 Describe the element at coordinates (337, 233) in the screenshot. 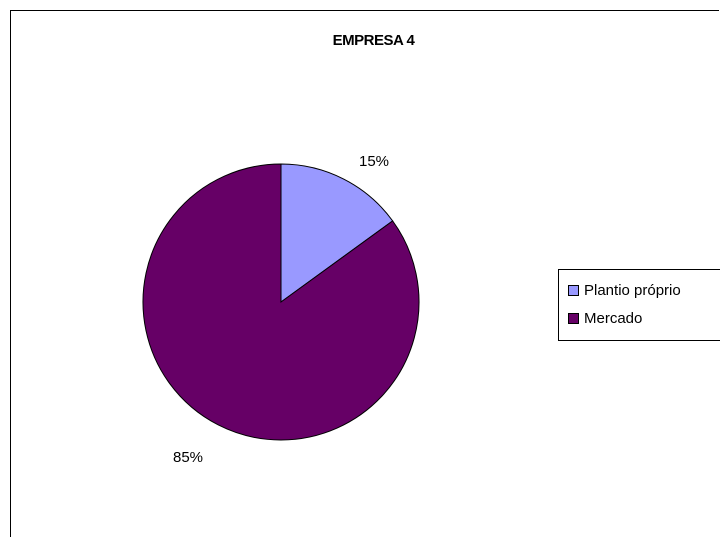

I see `pie-slice-plantio-proprio` at that location.